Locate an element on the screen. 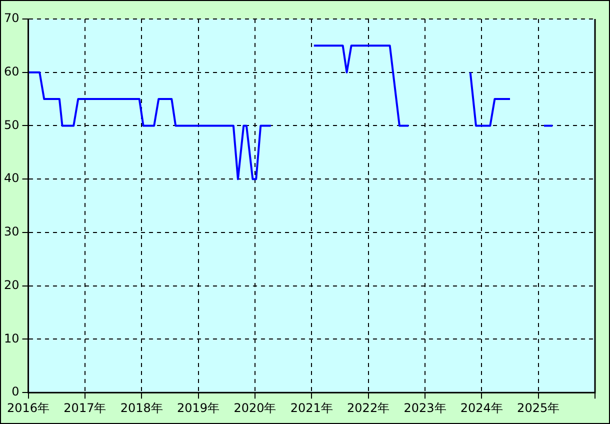 Image resolution: width=610 pixels, height=424 pixels. y-tick-label: 70 is located at coordinates (12, 18).